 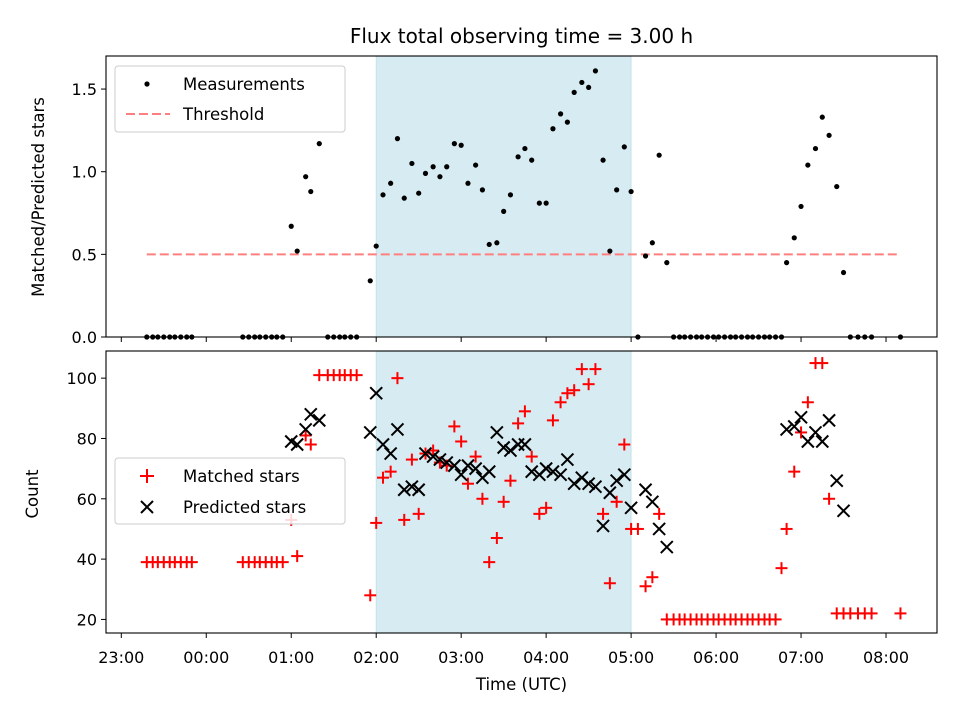 I want to click on legend-threshold-label: Threshold, so click(x=223, y=114).